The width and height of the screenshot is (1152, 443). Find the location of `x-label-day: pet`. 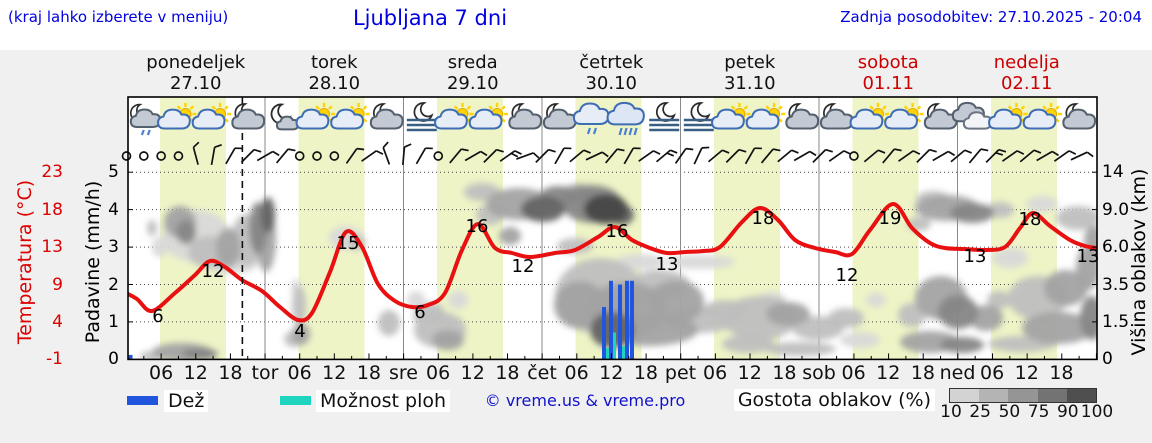

x-label-day: pet is located at coordinates (680, 373).